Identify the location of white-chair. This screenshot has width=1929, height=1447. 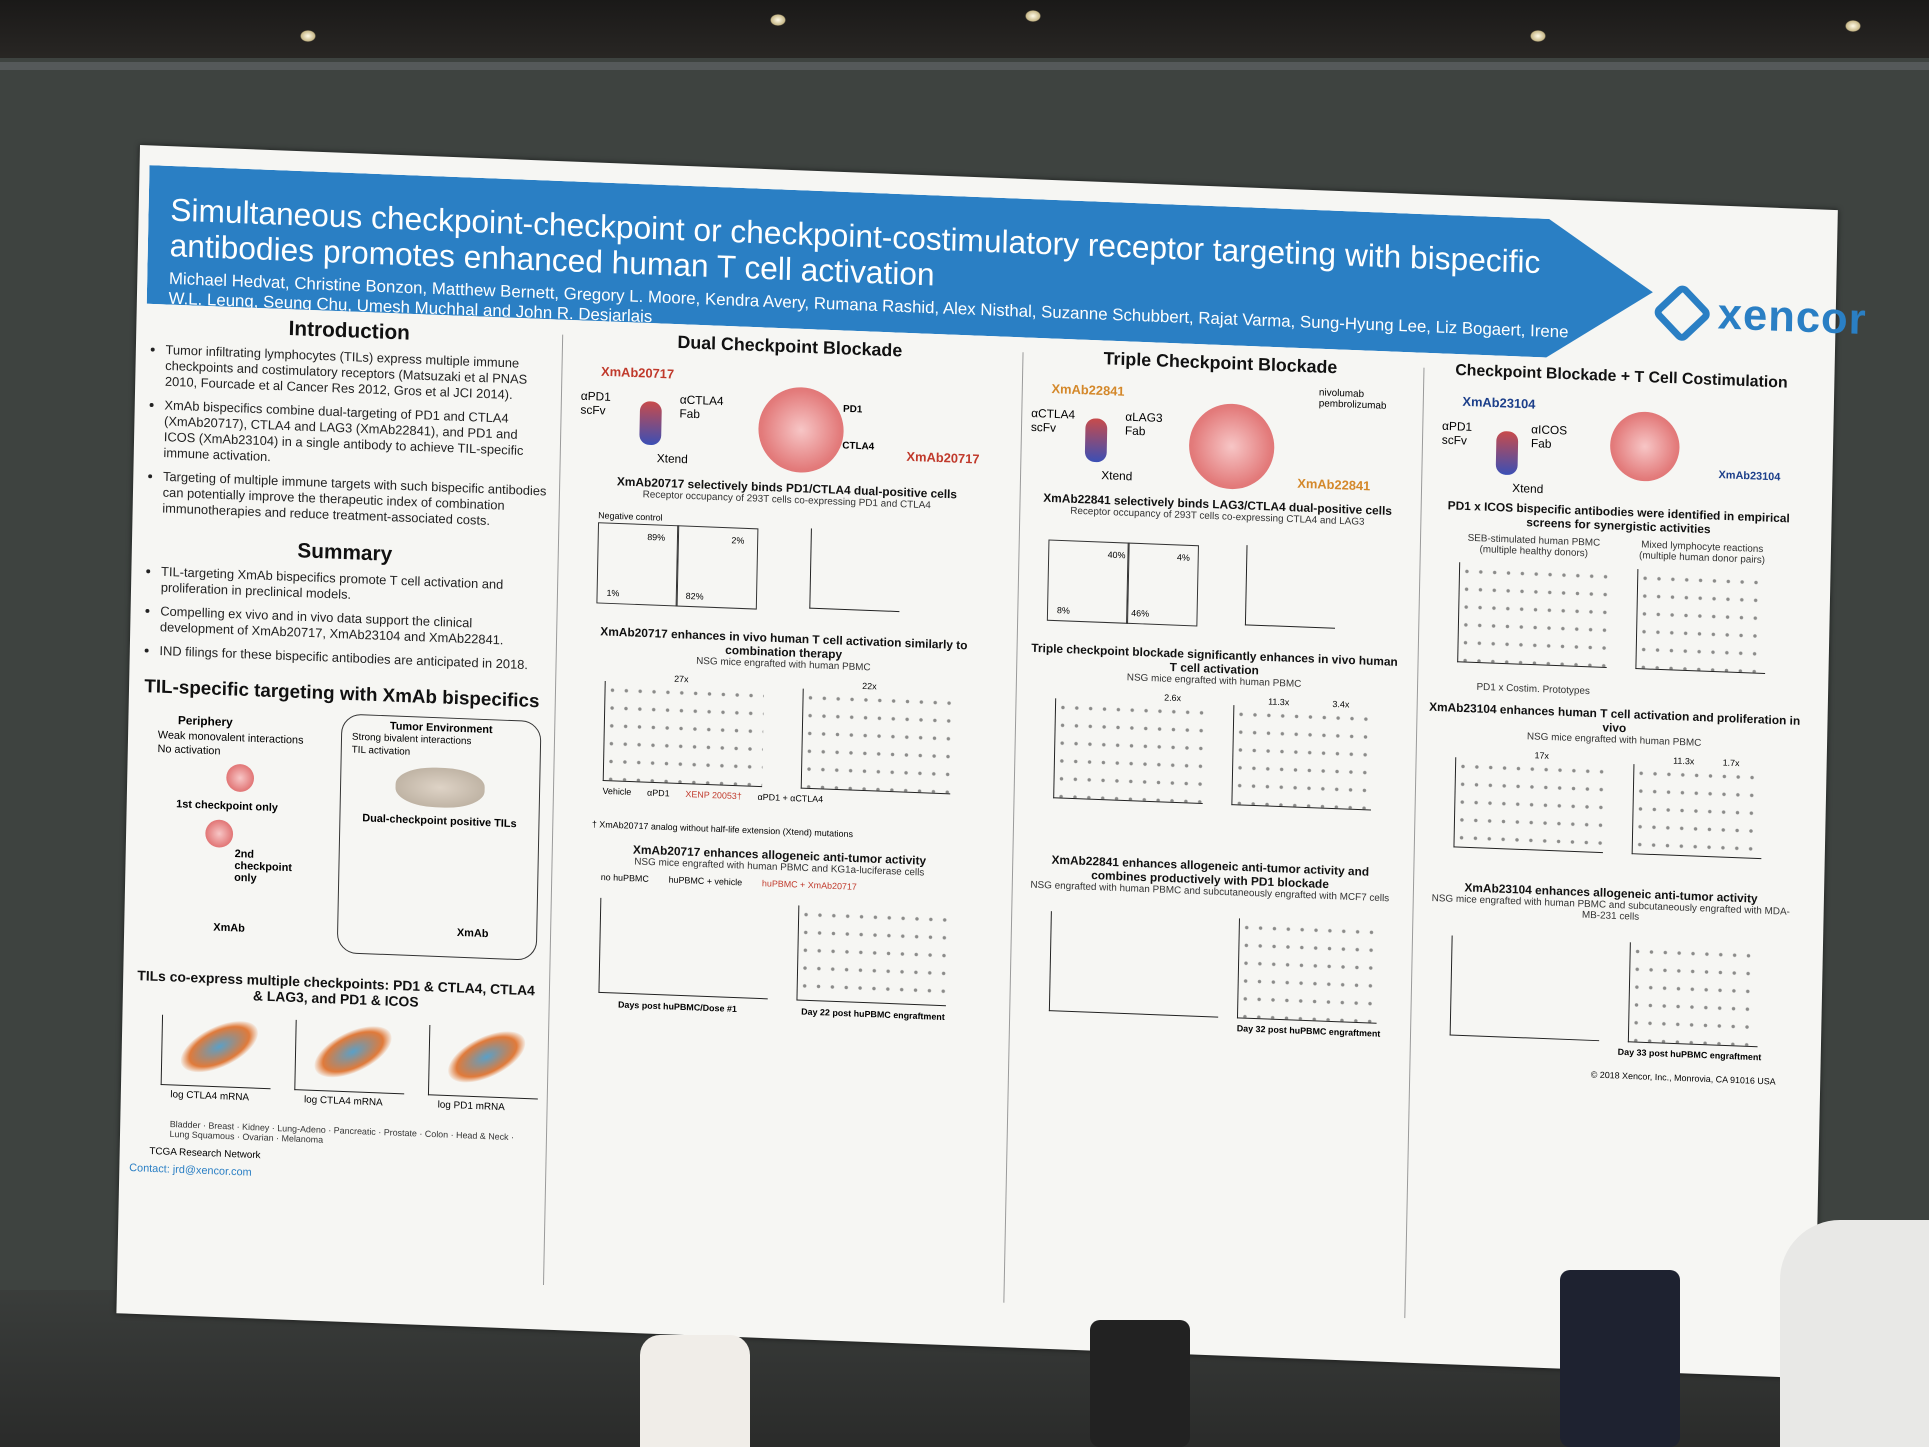
(1854, 1333).